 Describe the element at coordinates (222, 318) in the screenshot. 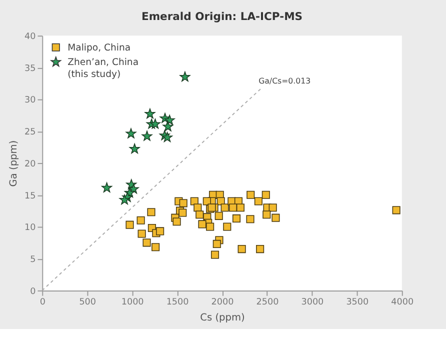

I see `x-axis-title: Cs (ppm)` at that location.